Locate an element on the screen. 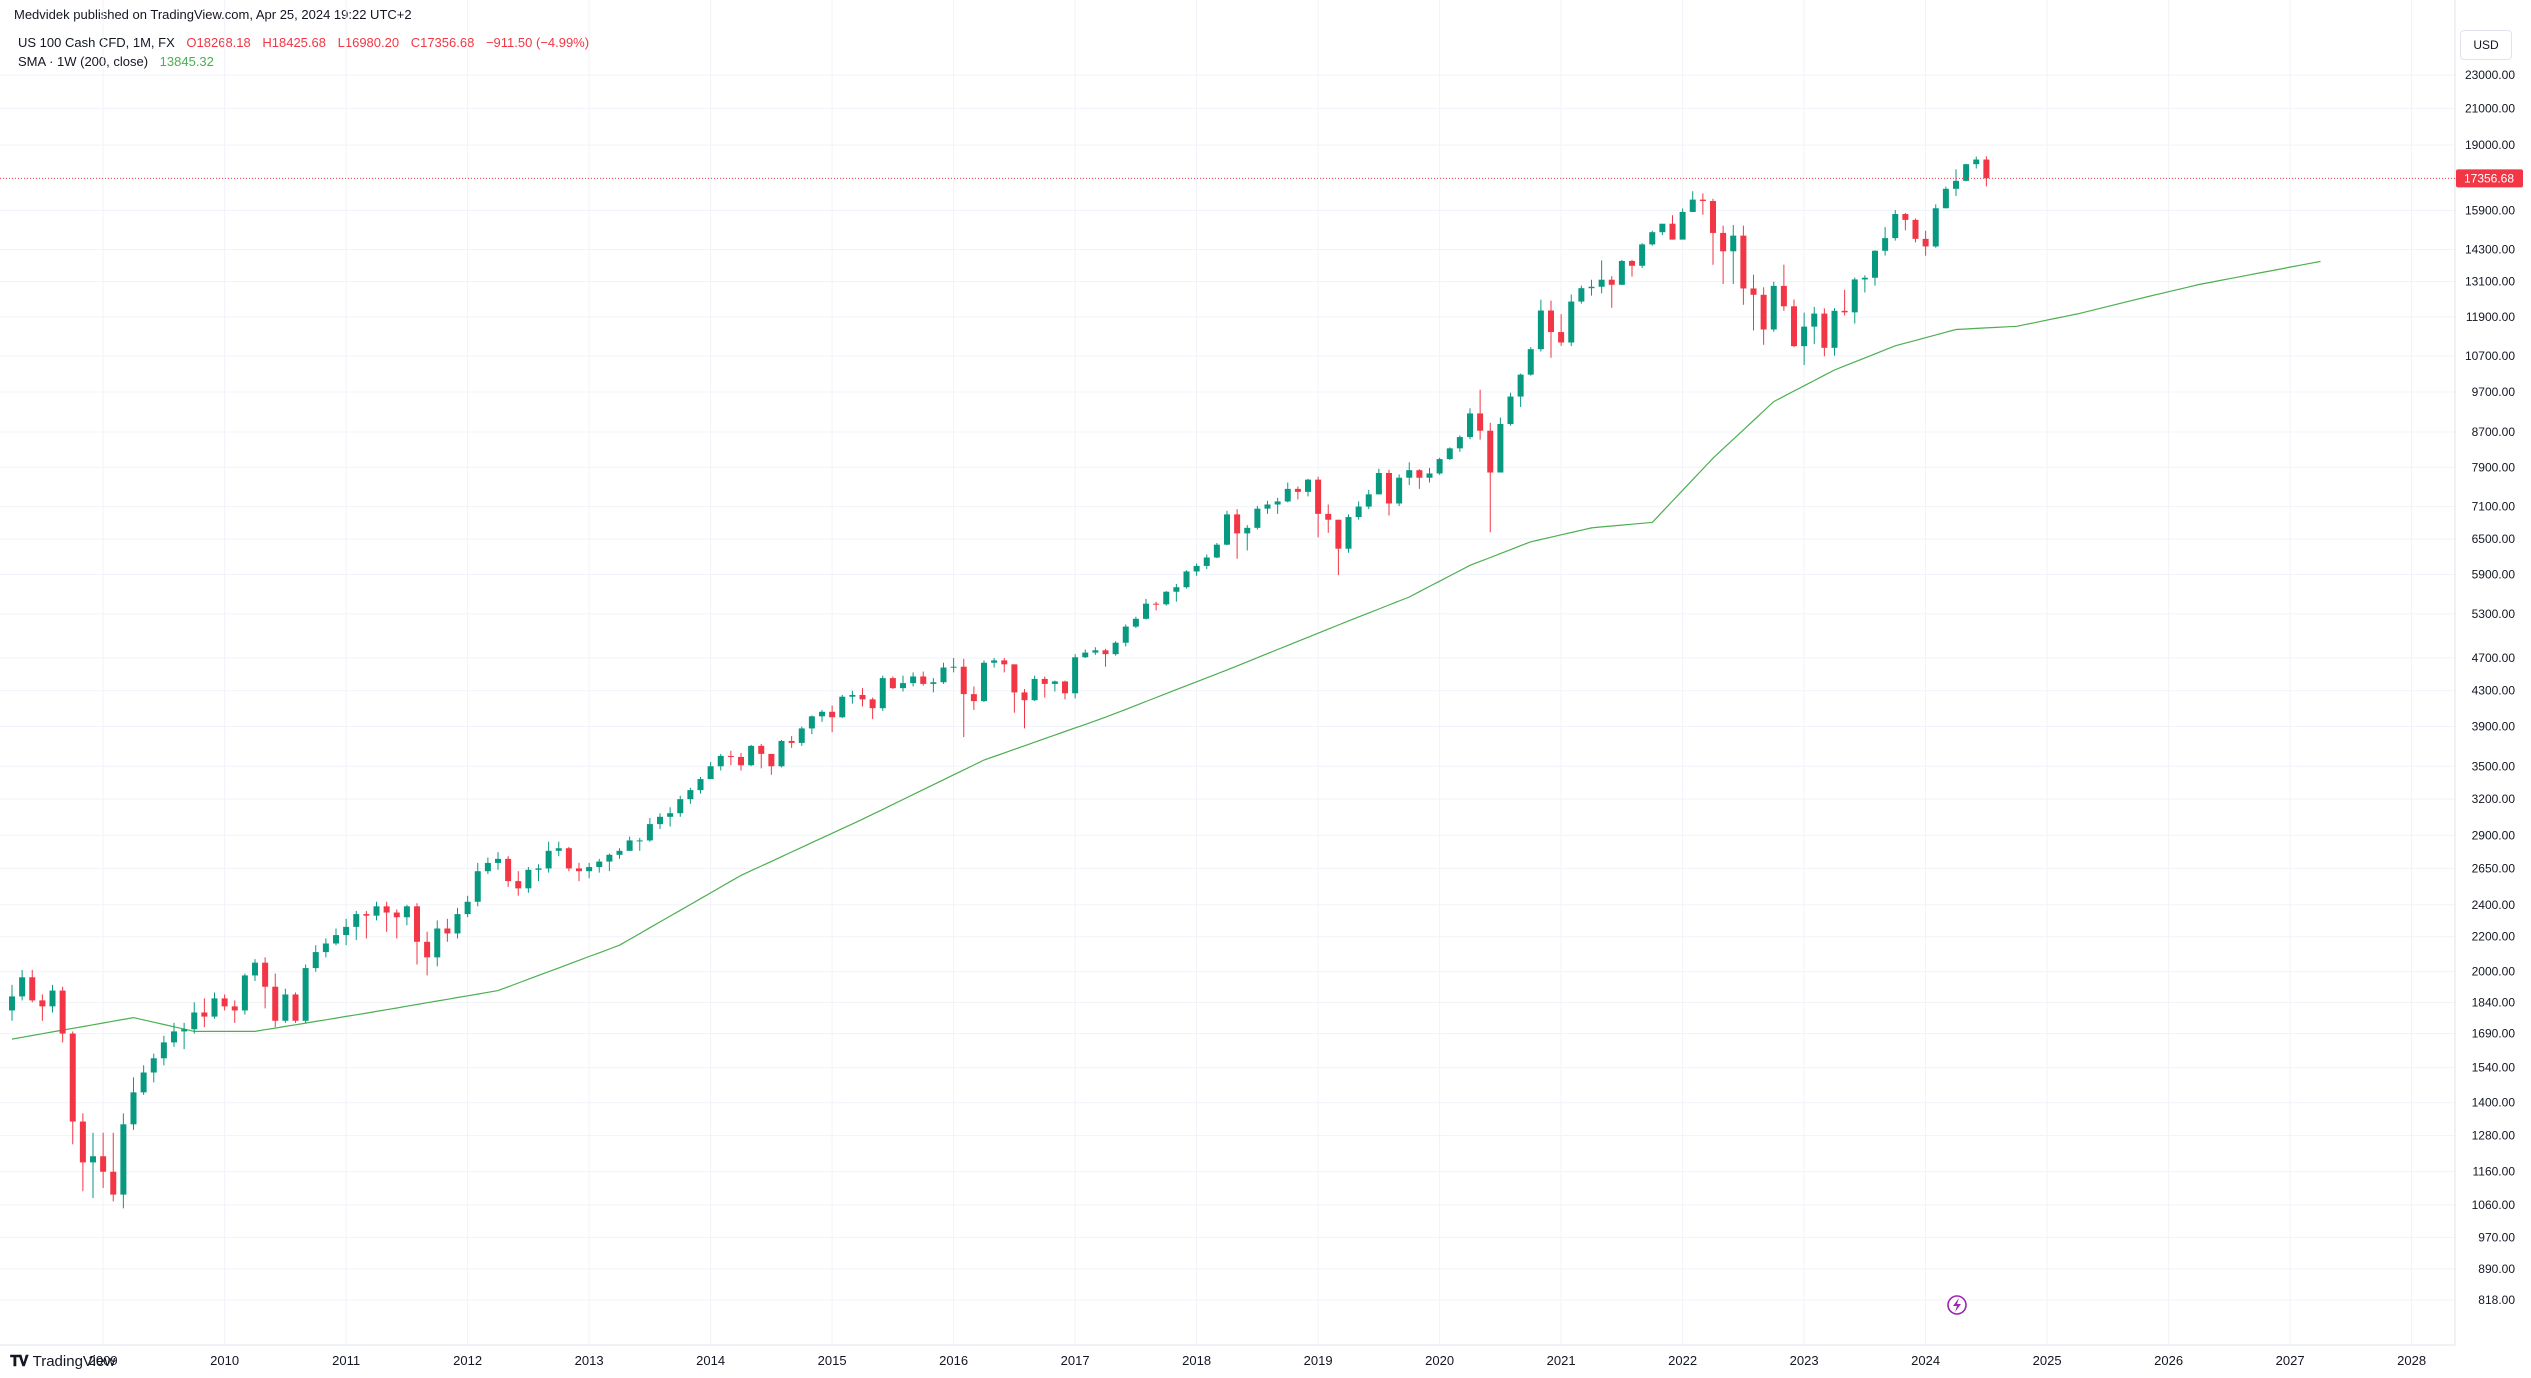 The image size is (2531, 1378). time-axis-tick-label: 2016 is located at coordinates (953, 1360).